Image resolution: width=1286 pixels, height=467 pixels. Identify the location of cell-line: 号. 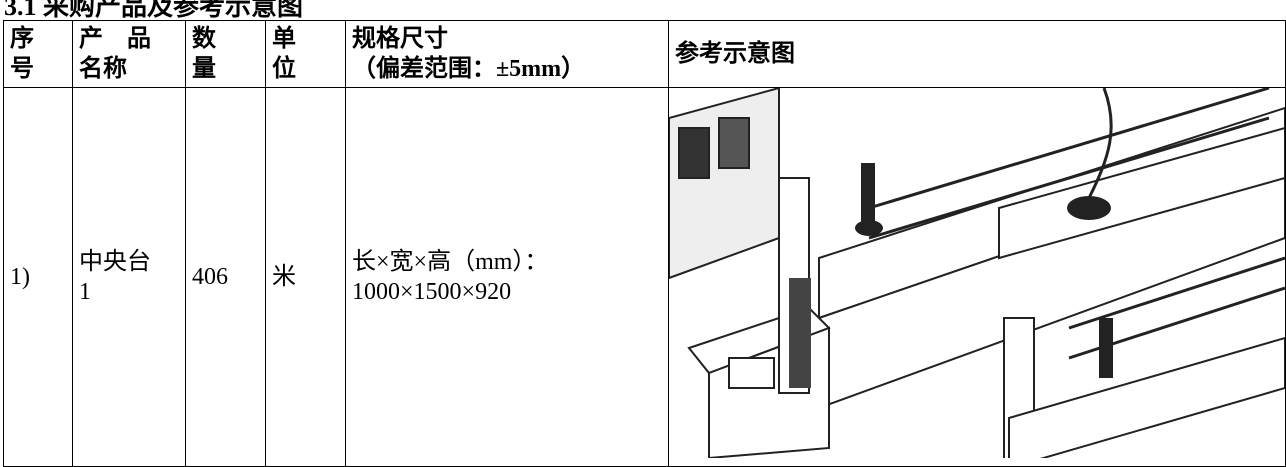
(22, 69).